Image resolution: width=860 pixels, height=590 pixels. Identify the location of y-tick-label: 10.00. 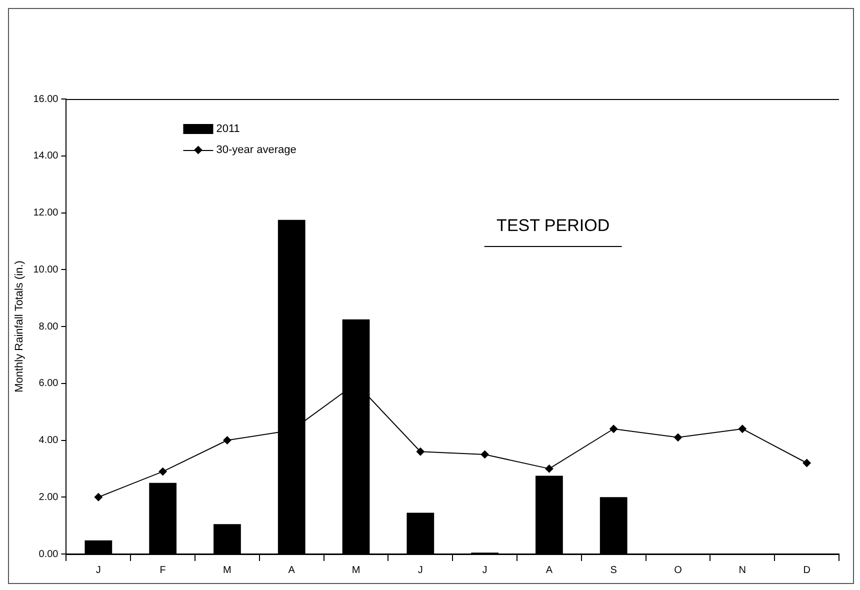
(46, 270).